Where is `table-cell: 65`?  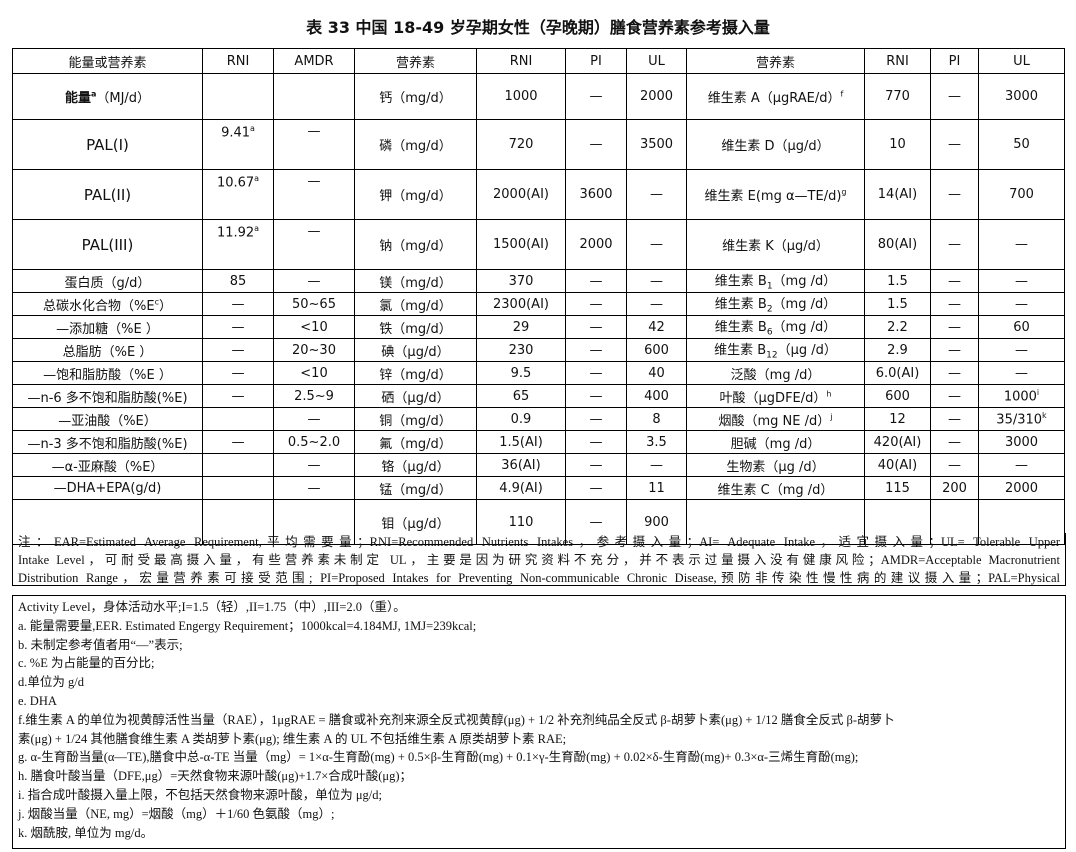 table-cell: 65 is located at coordinates (521, 396).